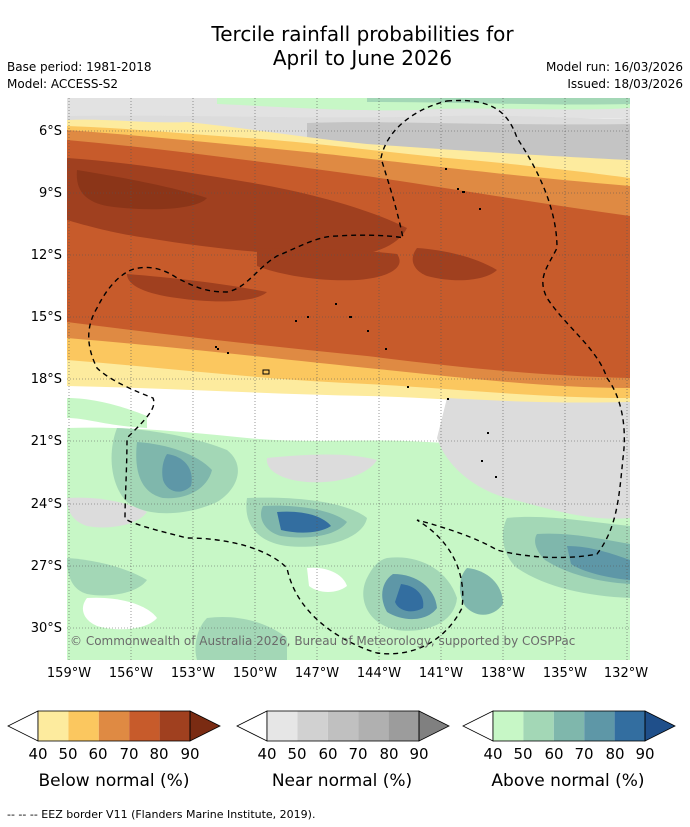 Image resolution: width=690 pixels, height=827 pixels. What do you see at coordinates (503, 673) in the screenshot?
I see `lon-label: 138°W` at bounding box center [503, 673].